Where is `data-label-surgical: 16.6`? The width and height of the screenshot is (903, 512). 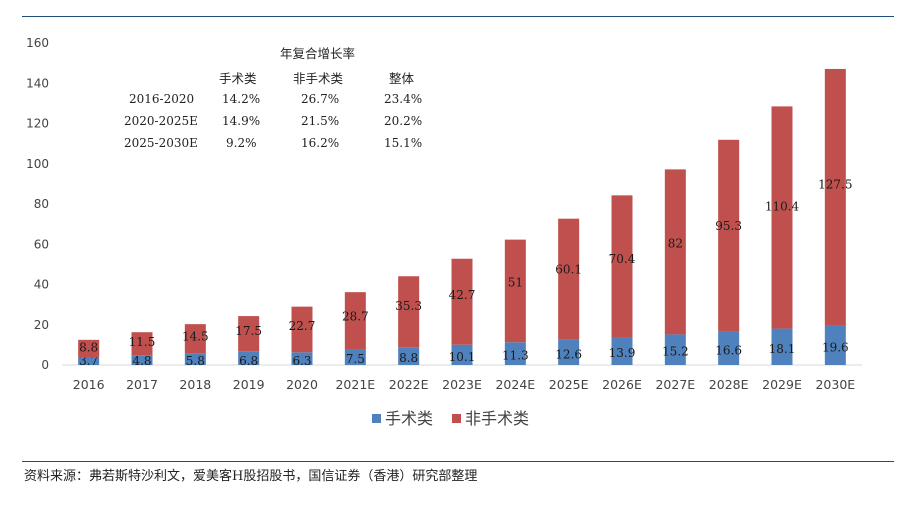
data-label-surgical: 16.6 is located at coordinates (728, 350).